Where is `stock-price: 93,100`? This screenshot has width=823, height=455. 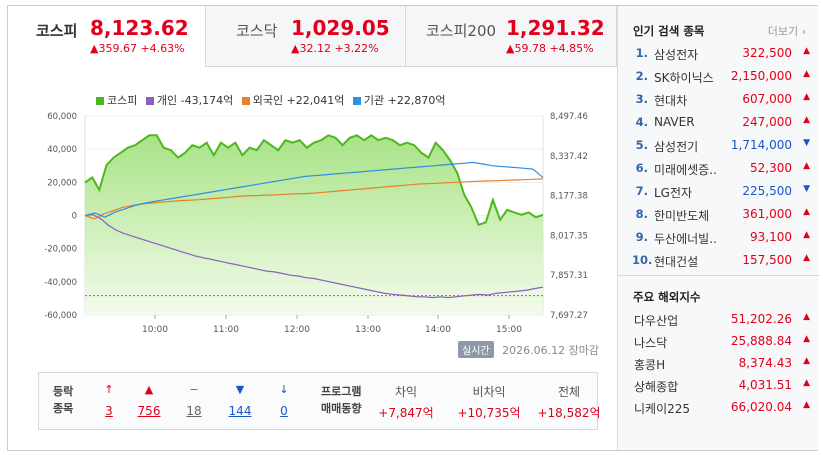
stock-price: 93,100 is located at coordinates (771, 237).